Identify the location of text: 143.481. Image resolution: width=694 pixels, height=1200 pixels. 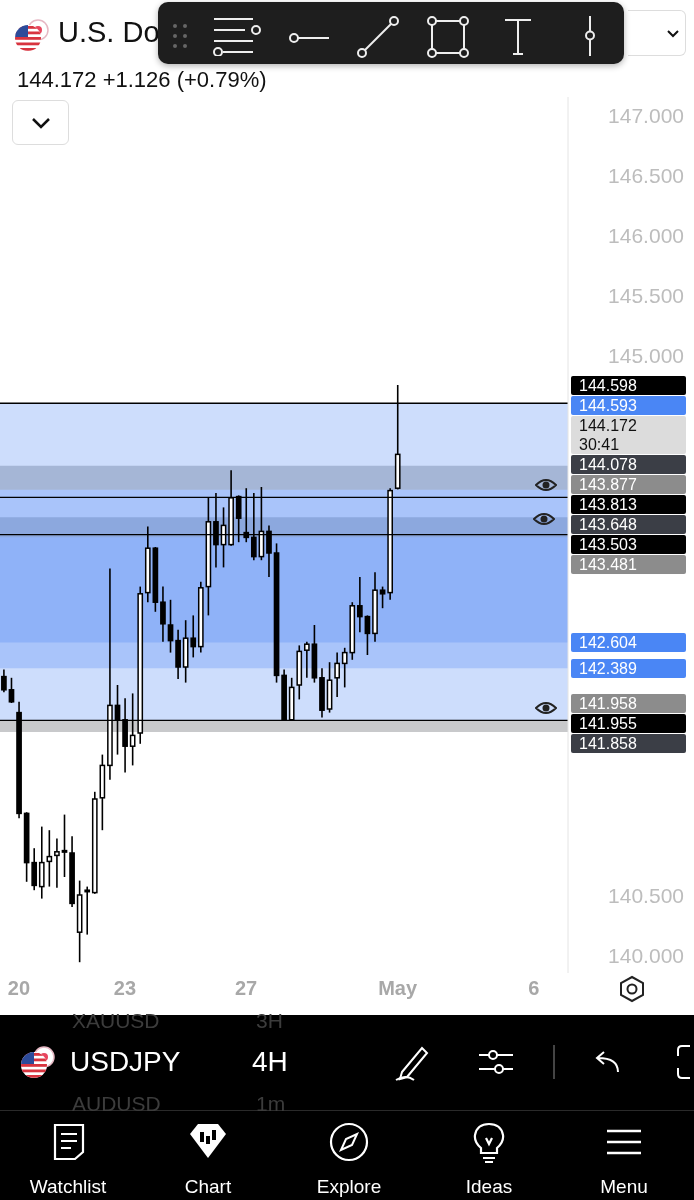
(608, 565).